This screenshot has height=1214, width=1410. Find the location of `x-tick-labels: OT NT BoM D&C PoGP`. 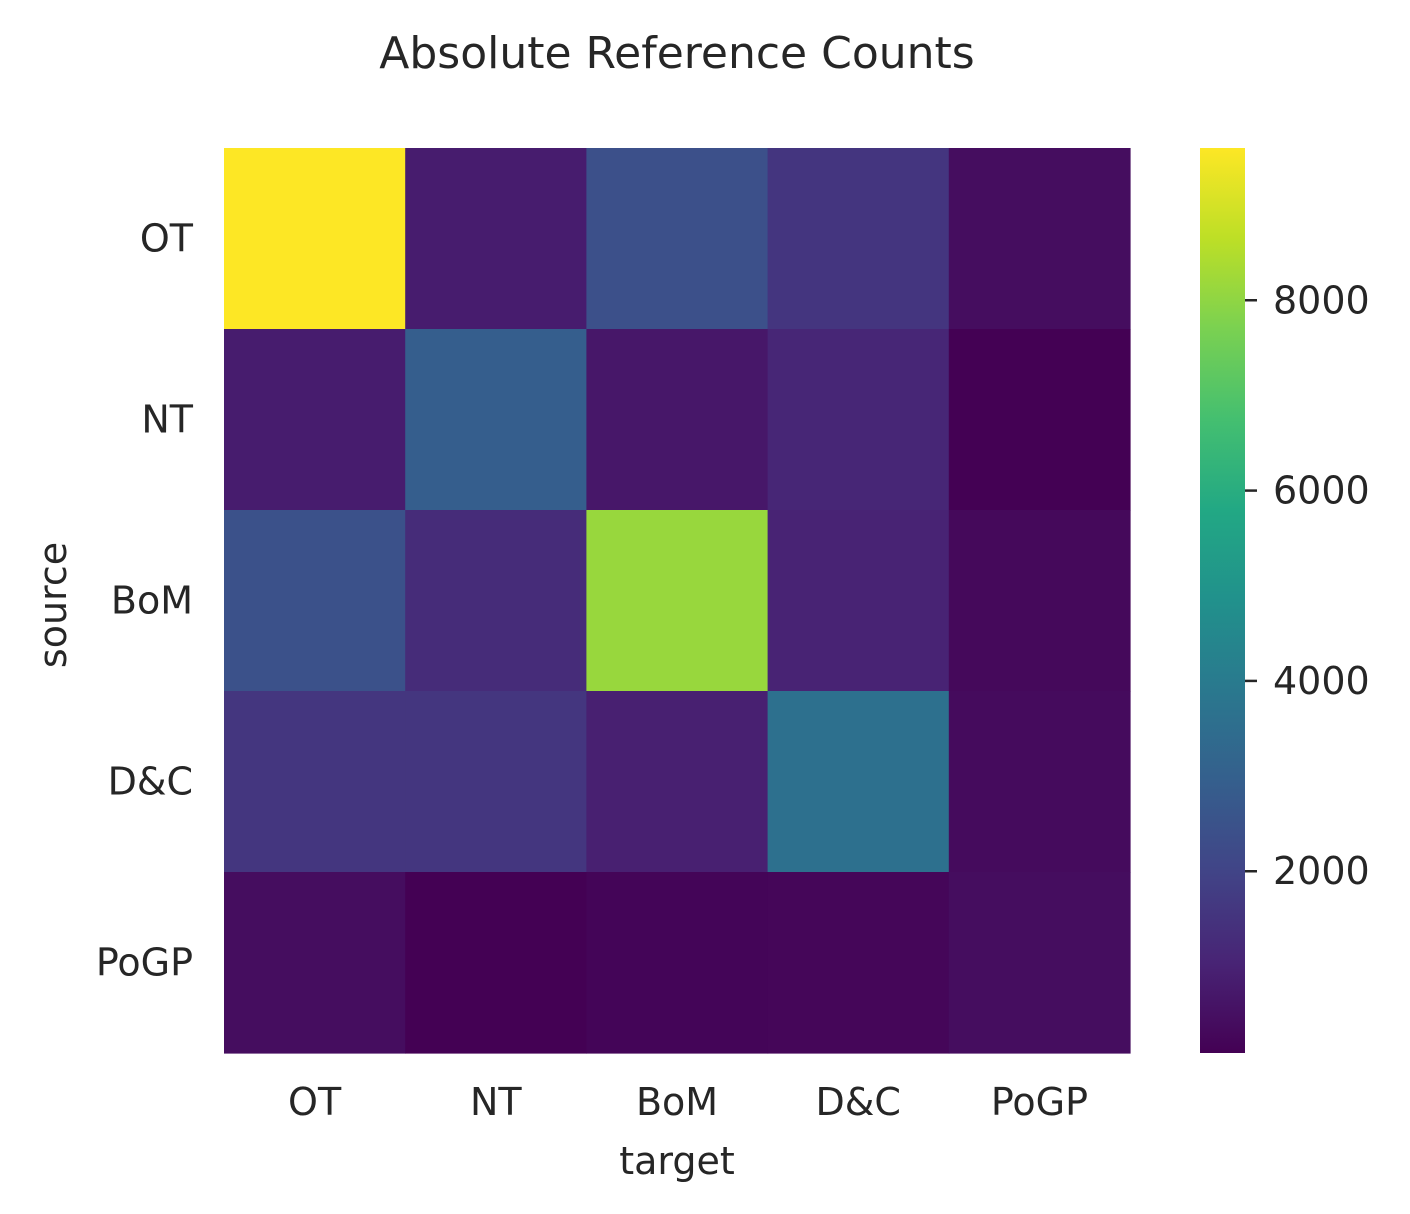

x-tick-labels: OT NT BoM D&C PoGP is located at coordinates (688, 1102).